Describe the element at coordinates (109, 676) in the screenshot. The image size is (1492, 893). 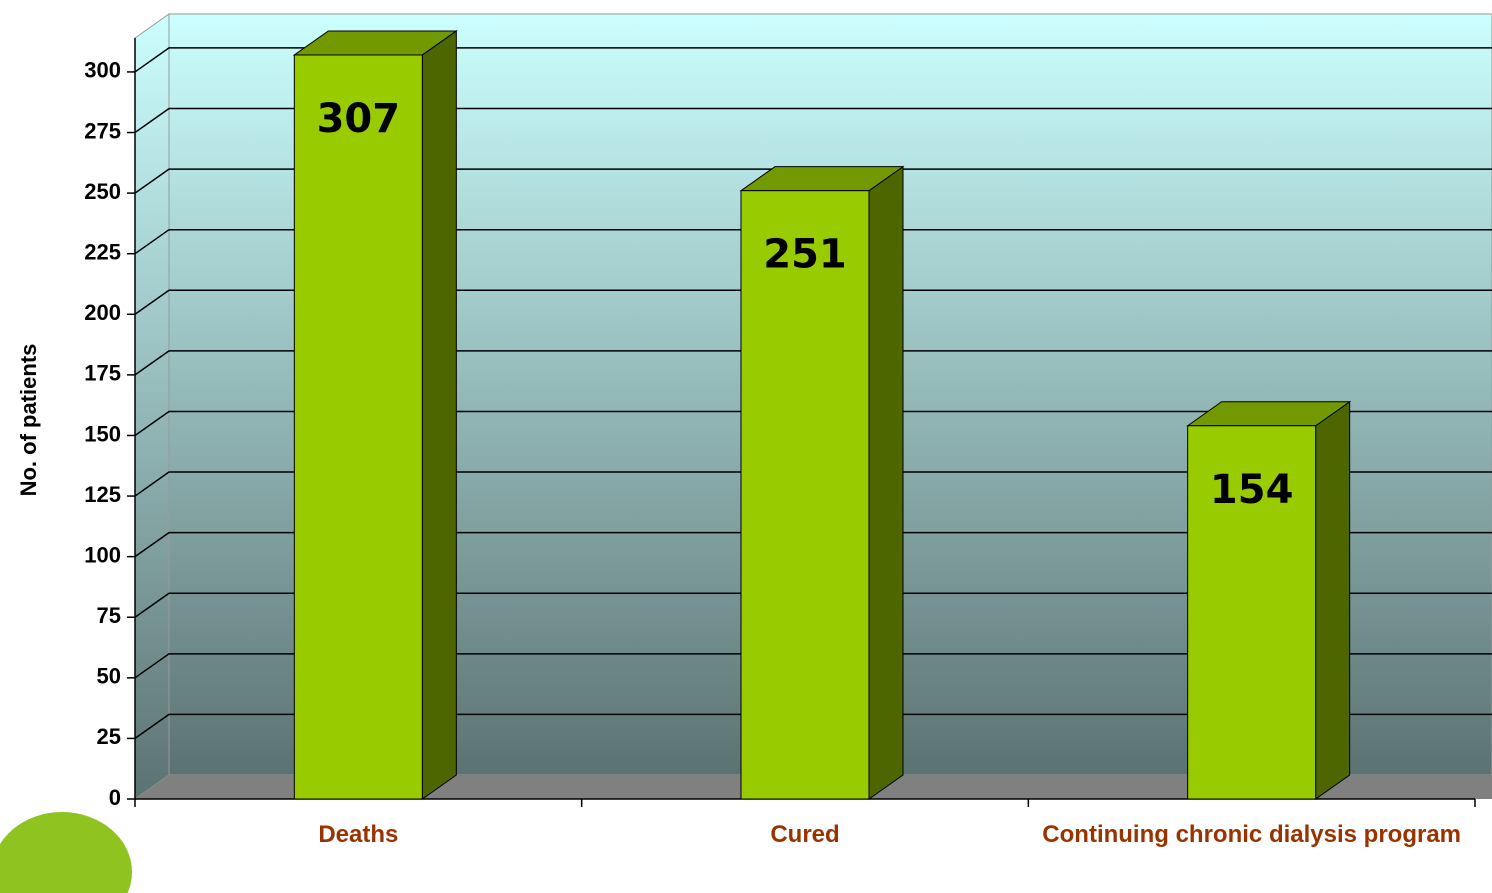
I see `y-tick-label: 50` at that location.